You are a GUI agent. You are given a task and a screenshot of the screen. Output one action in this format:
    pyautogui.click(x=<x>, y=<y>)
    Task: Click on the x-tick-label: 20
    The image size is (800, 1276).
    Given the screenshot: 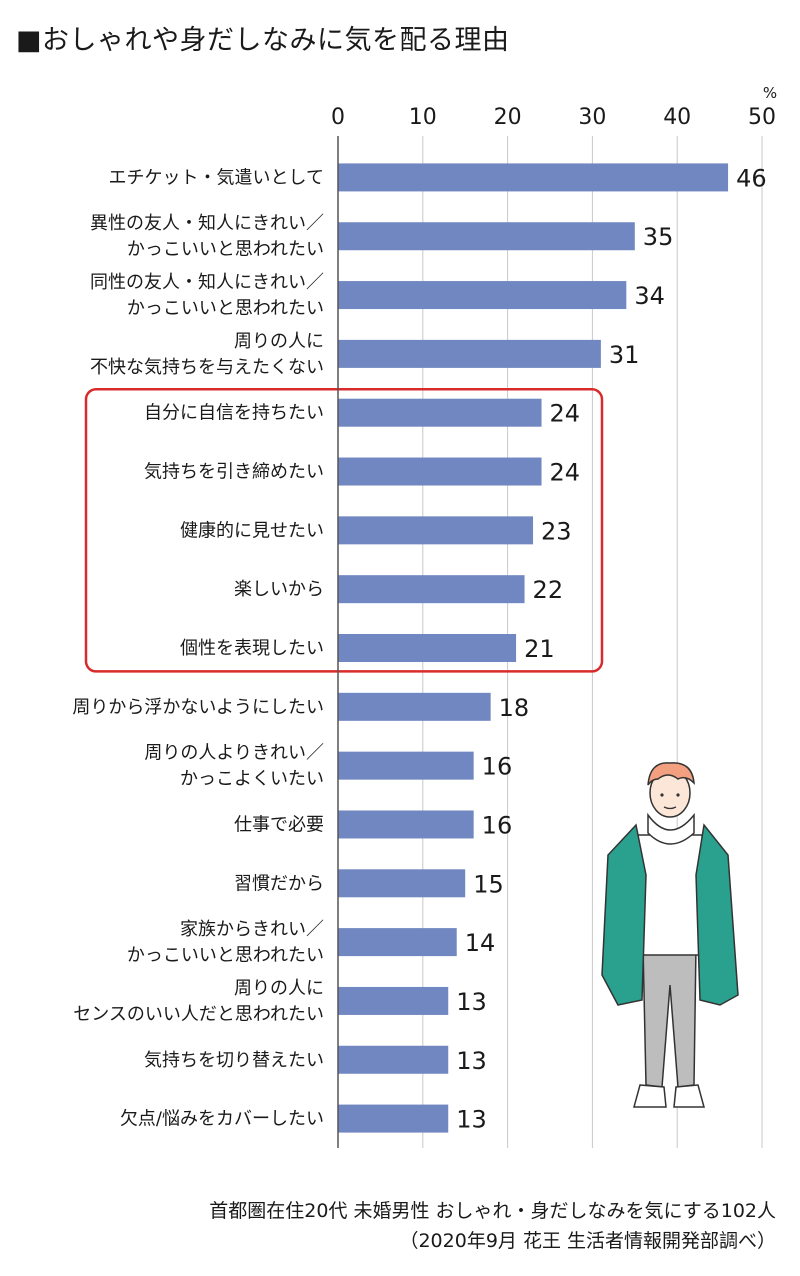 What is the action you would take?
    pyautogui.click(x=508, y=117)
    